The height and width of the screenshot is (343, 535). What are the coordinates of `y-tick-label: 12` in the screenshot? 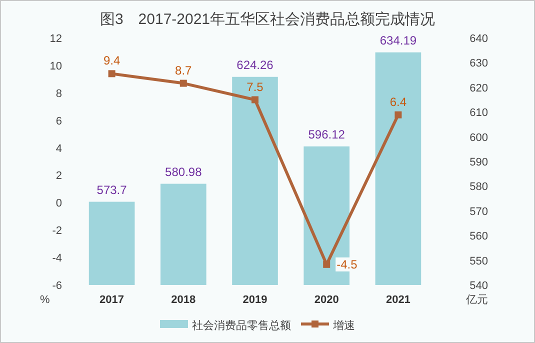 It's located at (56, 39).